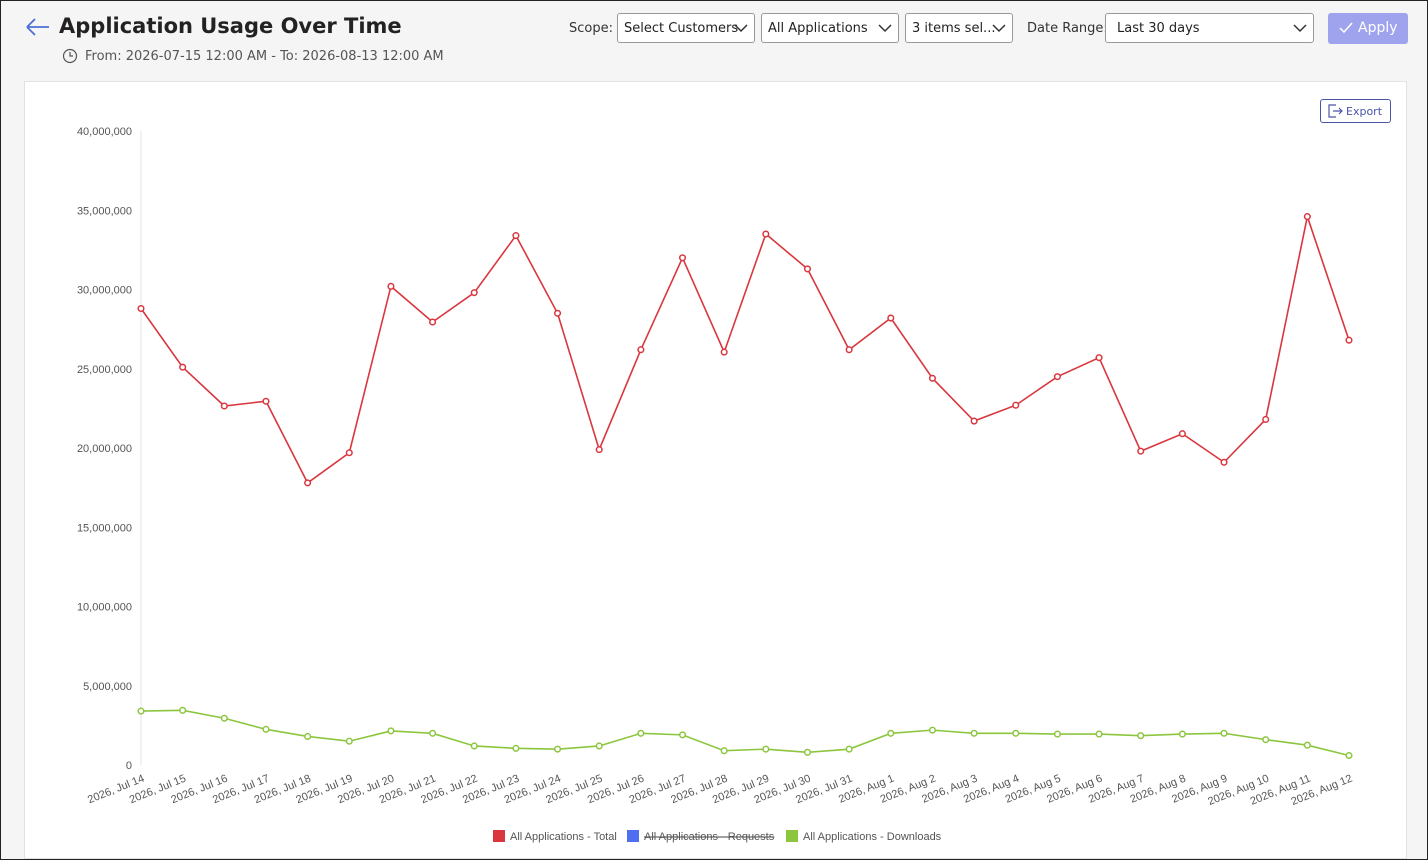  I want to click on legend-label: All Applications - Requests, so click(709, 837).